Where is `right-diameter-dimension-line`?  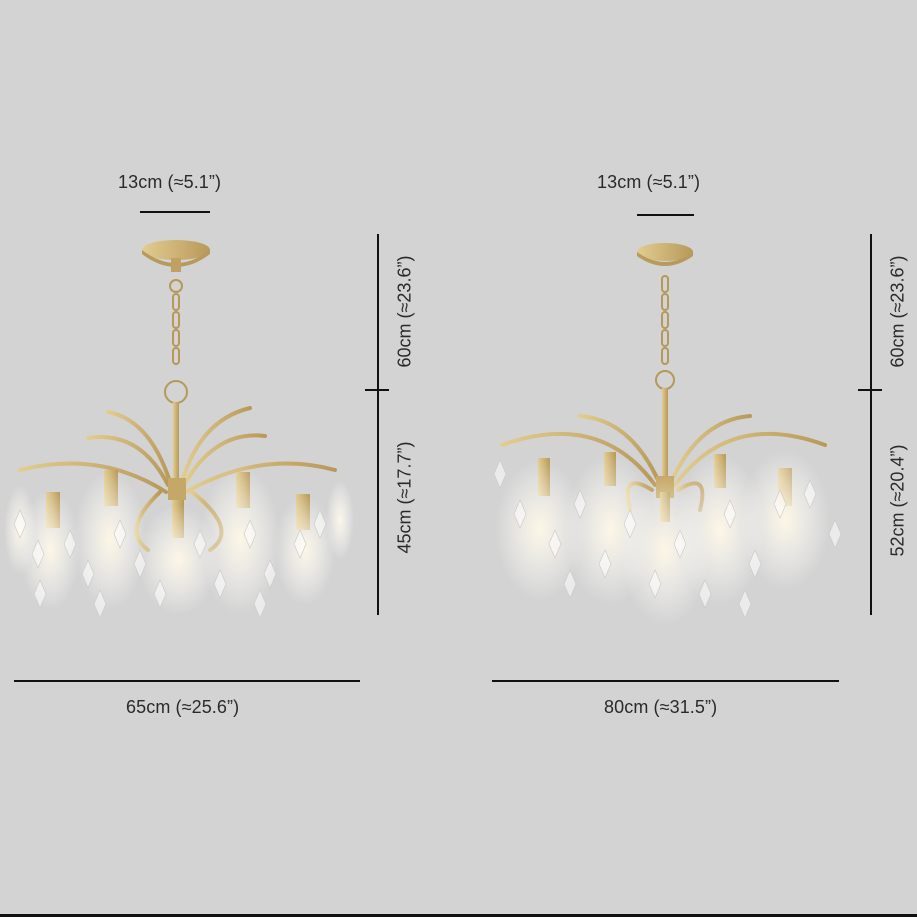
right-diameter-dimension-line is located at coordinates (665, 681).